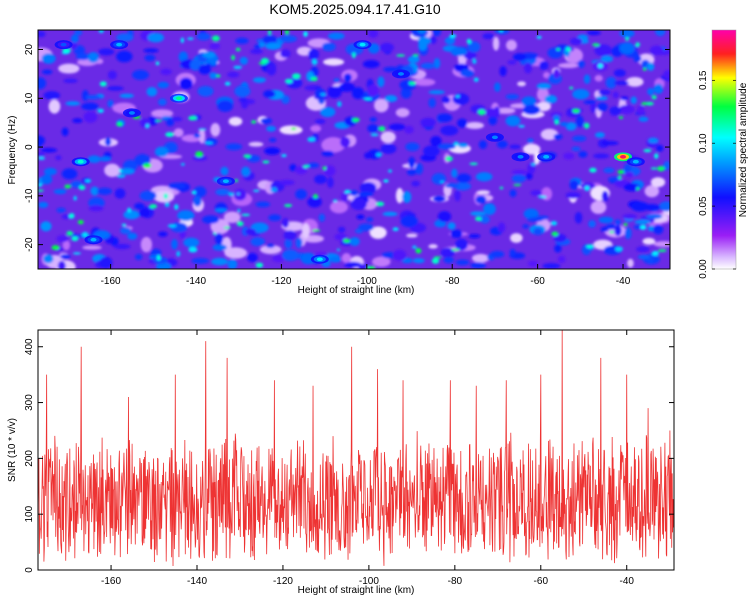  I want to click on x-tick-label: -140, so click(196, 281).